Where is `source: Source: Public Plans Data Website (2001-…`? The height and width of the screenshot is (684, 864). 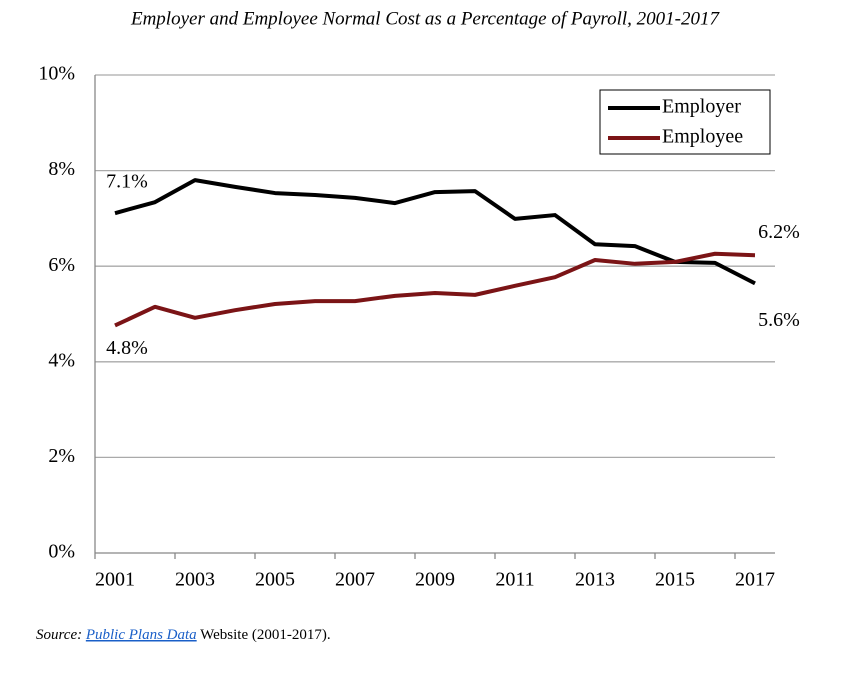 source: Source: Public Plans Data Website (2001-… is located at coordinates (183, 635).